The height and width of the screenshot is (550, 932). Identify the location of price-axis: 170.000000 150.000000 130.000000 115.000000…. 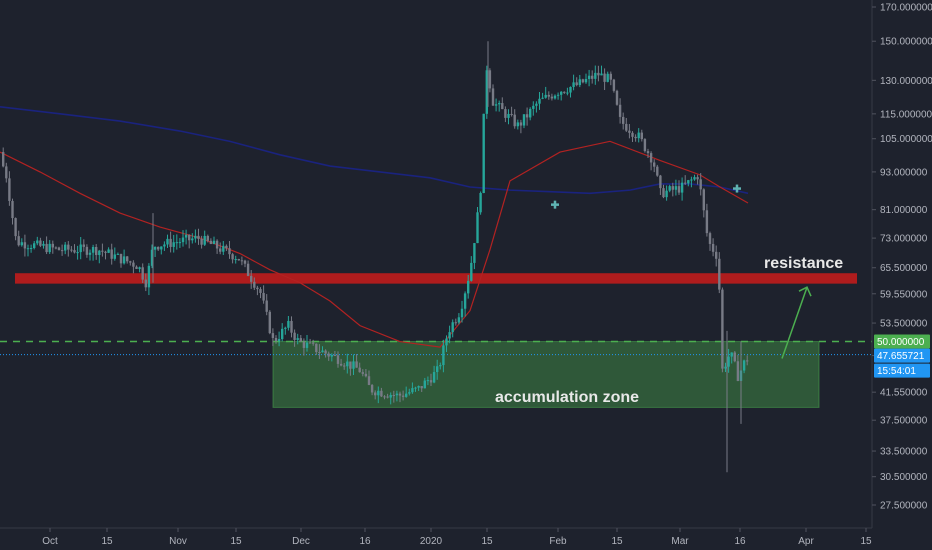
(901, 264).